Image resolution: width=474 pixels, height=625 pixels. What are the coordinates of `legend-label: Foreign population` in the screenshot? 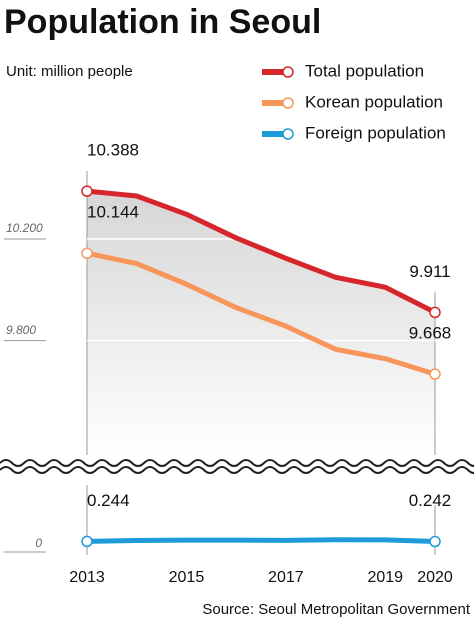 It's located at (375, 132).